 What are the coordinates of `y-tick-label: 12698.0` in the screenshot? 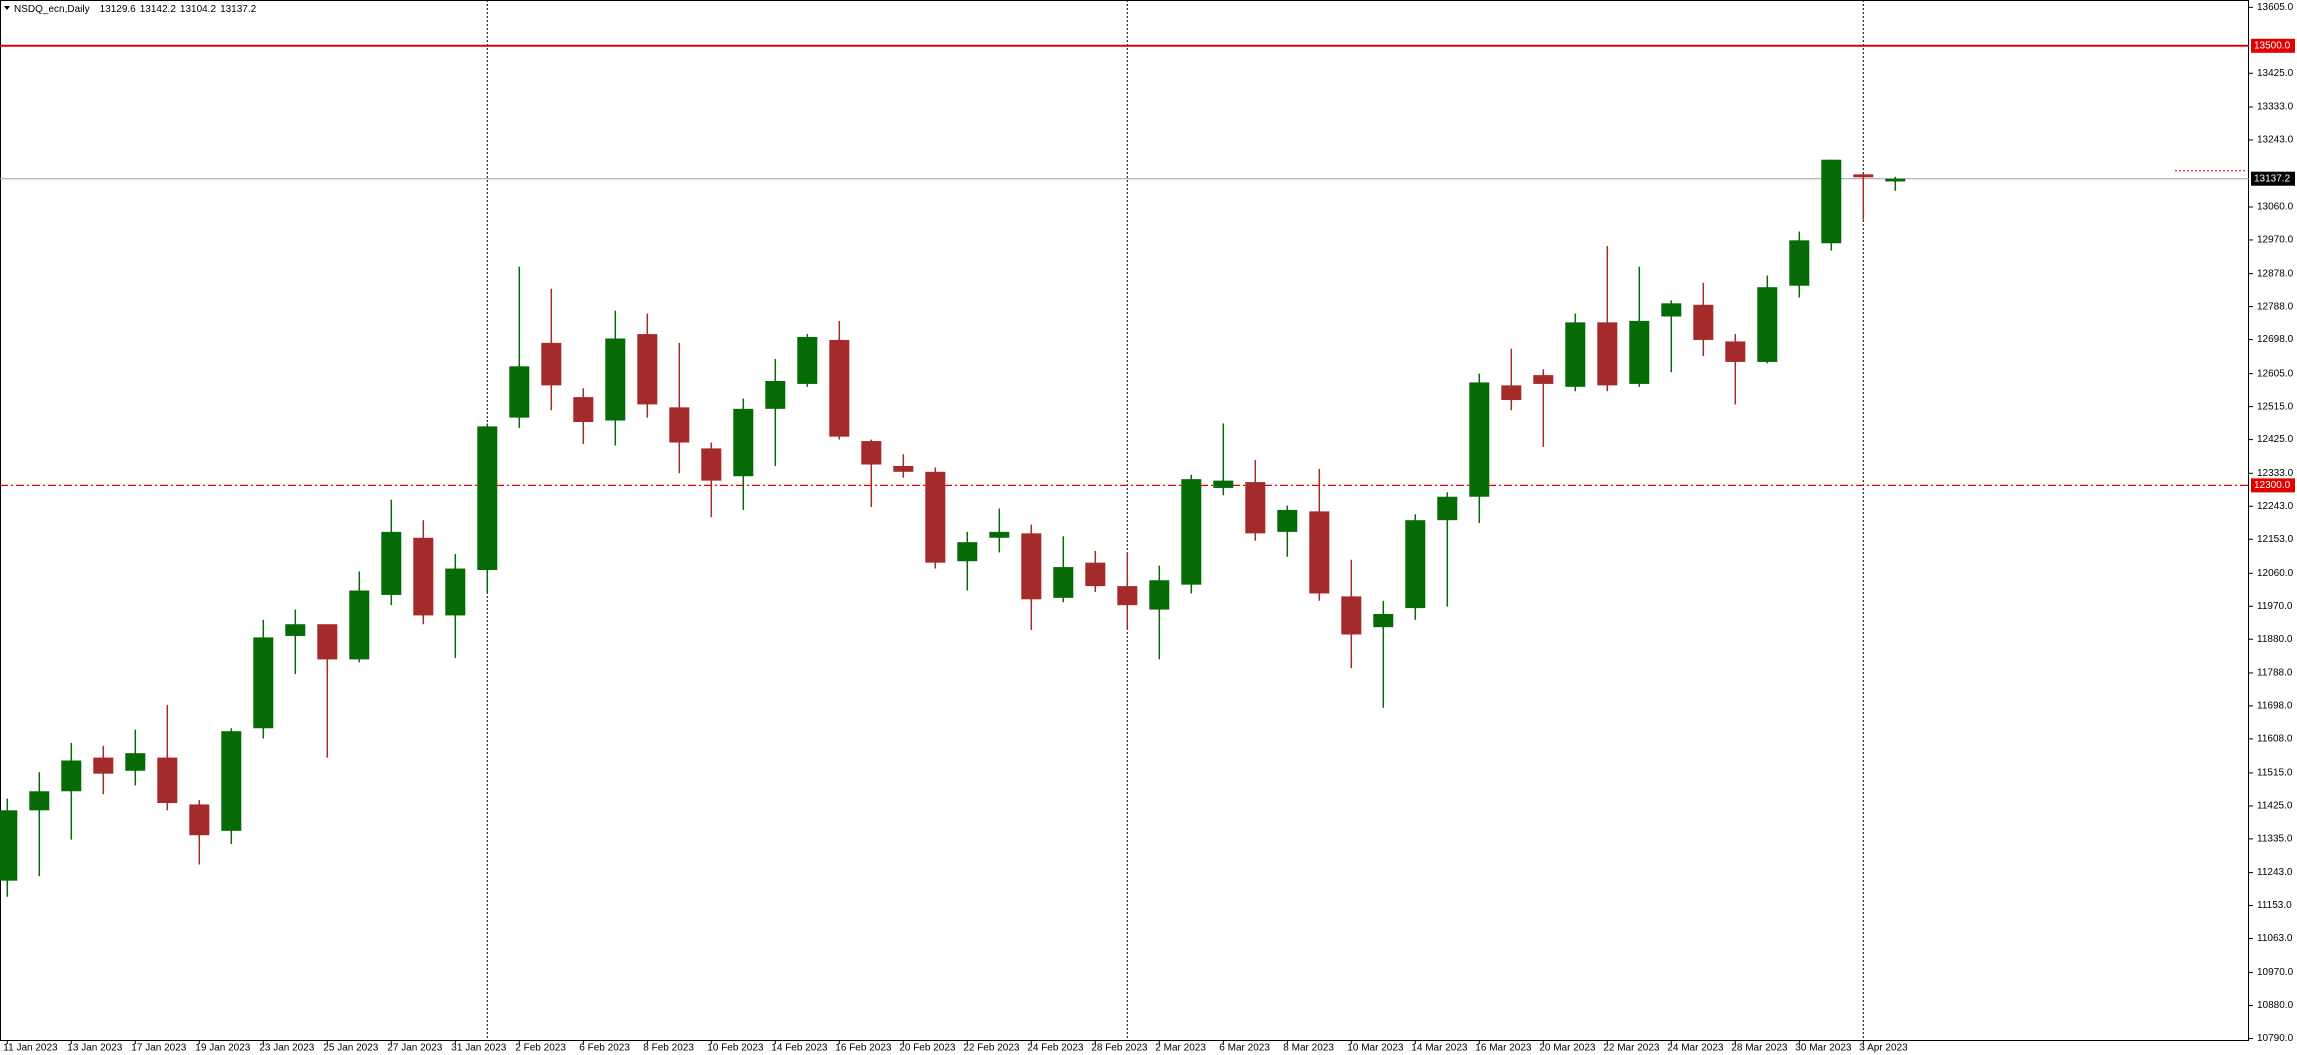 It's located at (2275, 339).